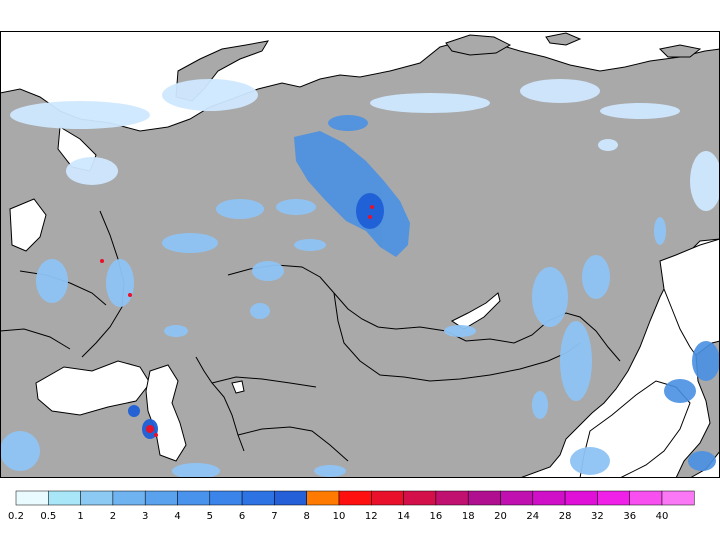 This screenshot has width=720, height=540. What do you see at coordinates (662, 516) in the screenshot?
I see `legend-tick-label: 40` at bounding box center [662, 516].